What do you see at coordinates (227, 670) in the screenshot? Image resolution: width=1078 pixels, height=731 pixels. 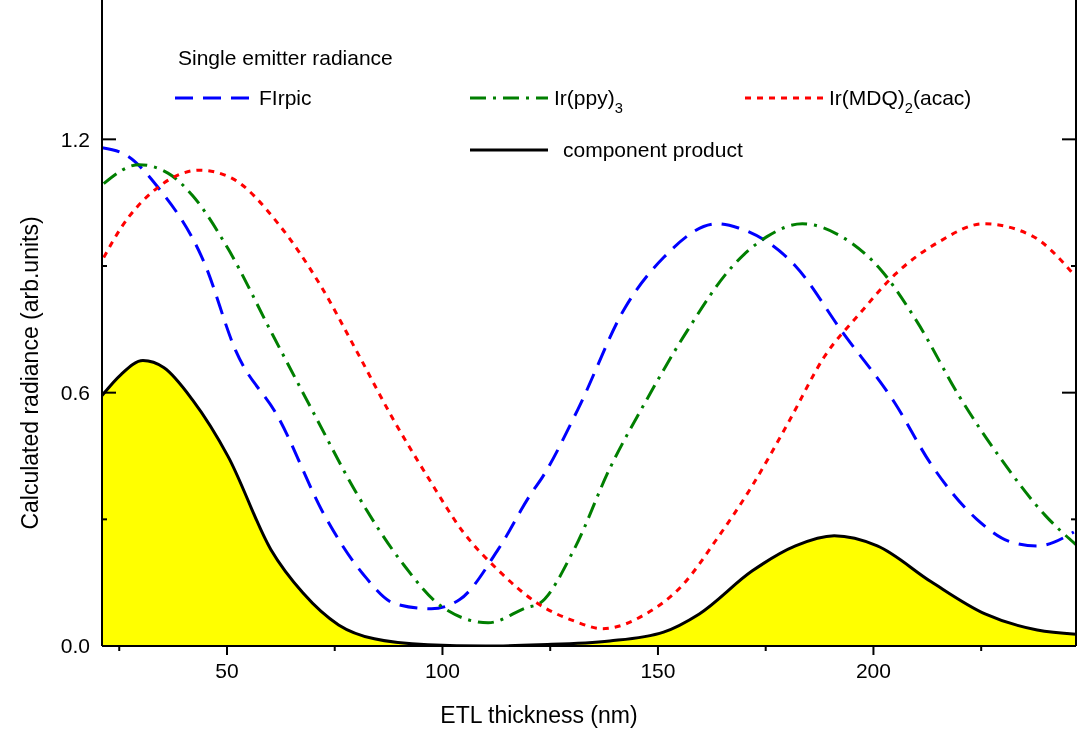 I see `x-tick-label: 50` at bounding box center [227, 670].